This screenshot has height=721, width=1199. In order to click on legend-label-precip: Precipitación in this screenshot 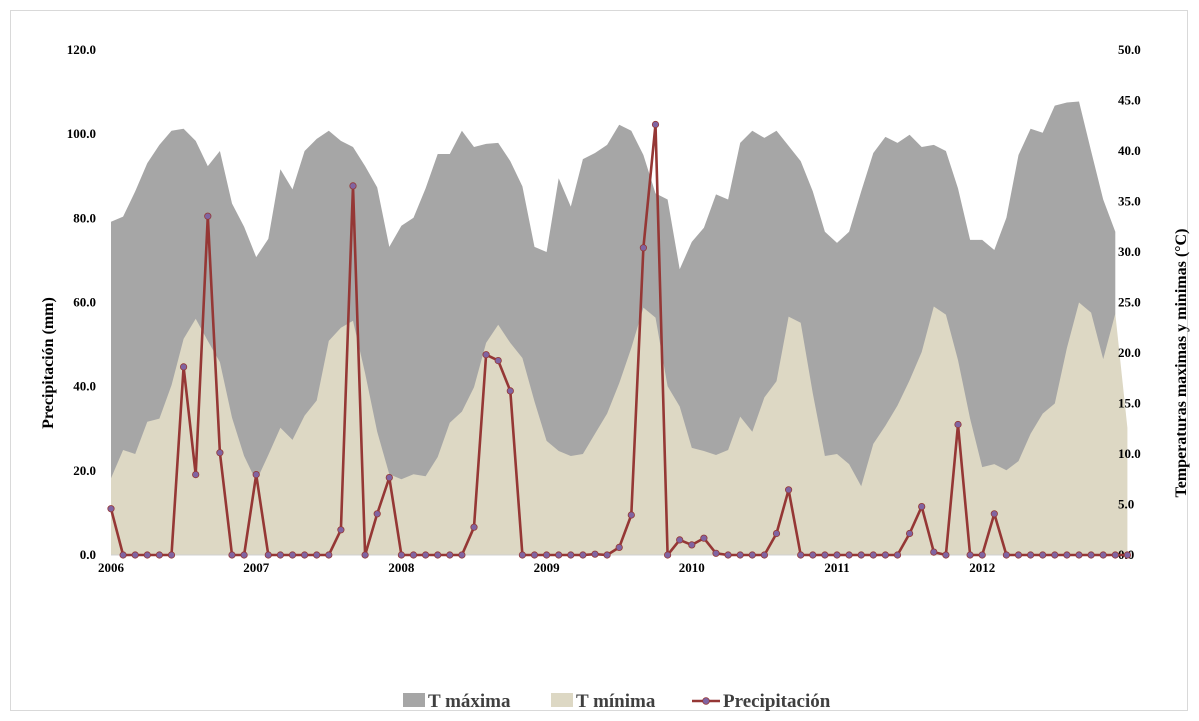, I will do `click(777, 701)`.